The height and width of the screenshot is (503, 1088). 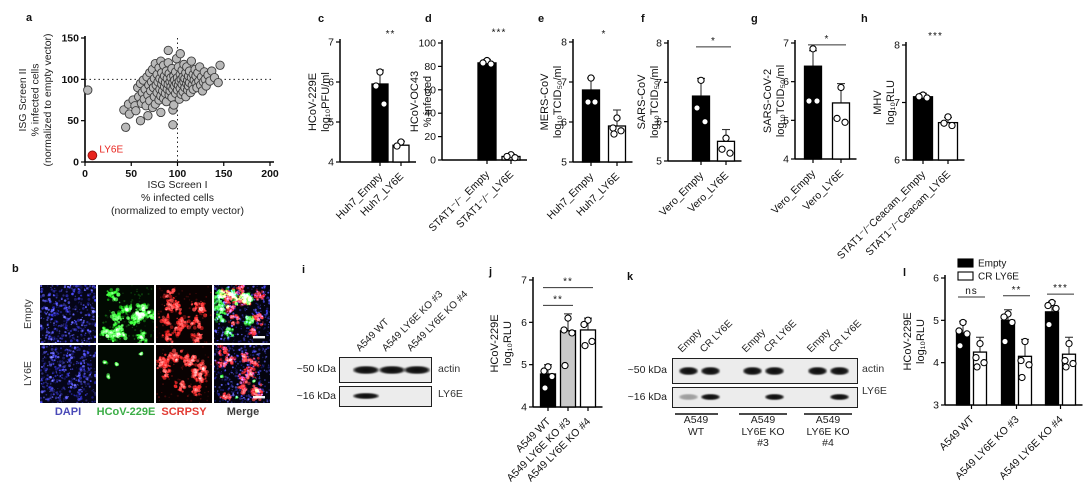 What do you see at coordinates (878, 102) in the screenshot?
I see `y-axis-title: MHV` at bounding box center [878, 102].